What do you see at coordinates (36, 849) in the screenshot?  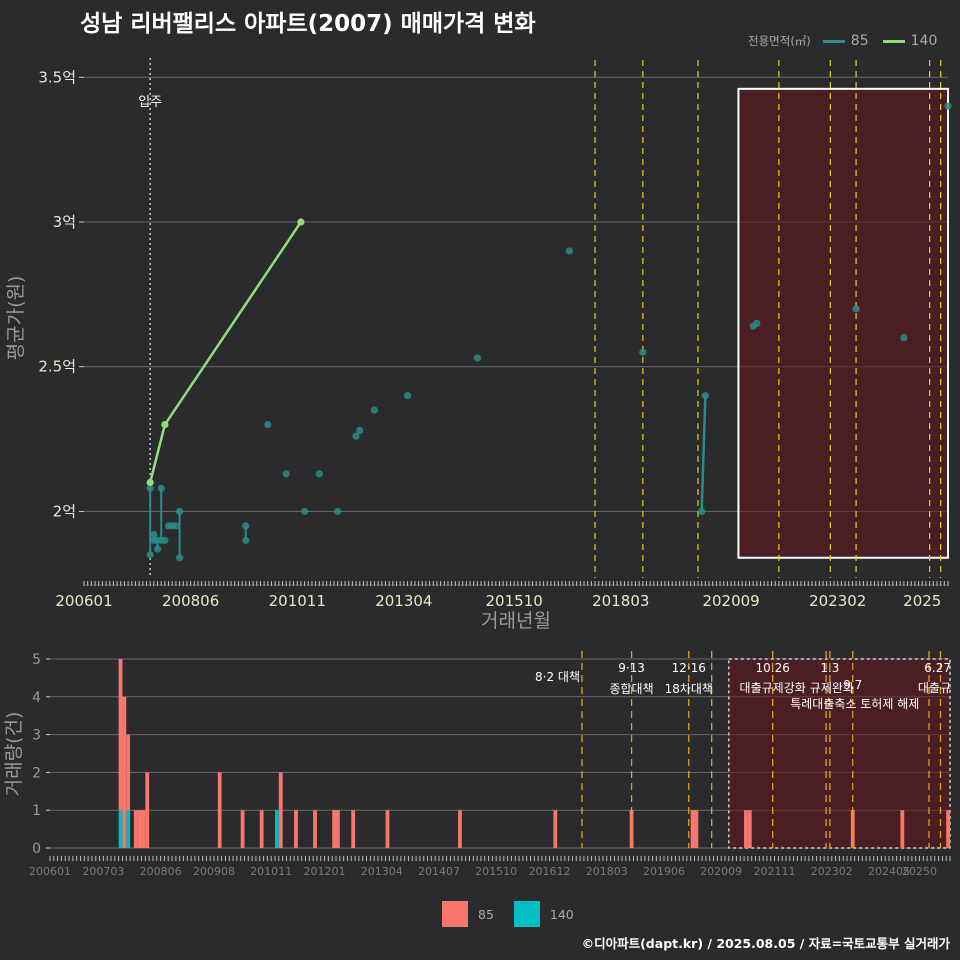 I see `bottom-ytick-label: 0` at bounding box center [36, 849].